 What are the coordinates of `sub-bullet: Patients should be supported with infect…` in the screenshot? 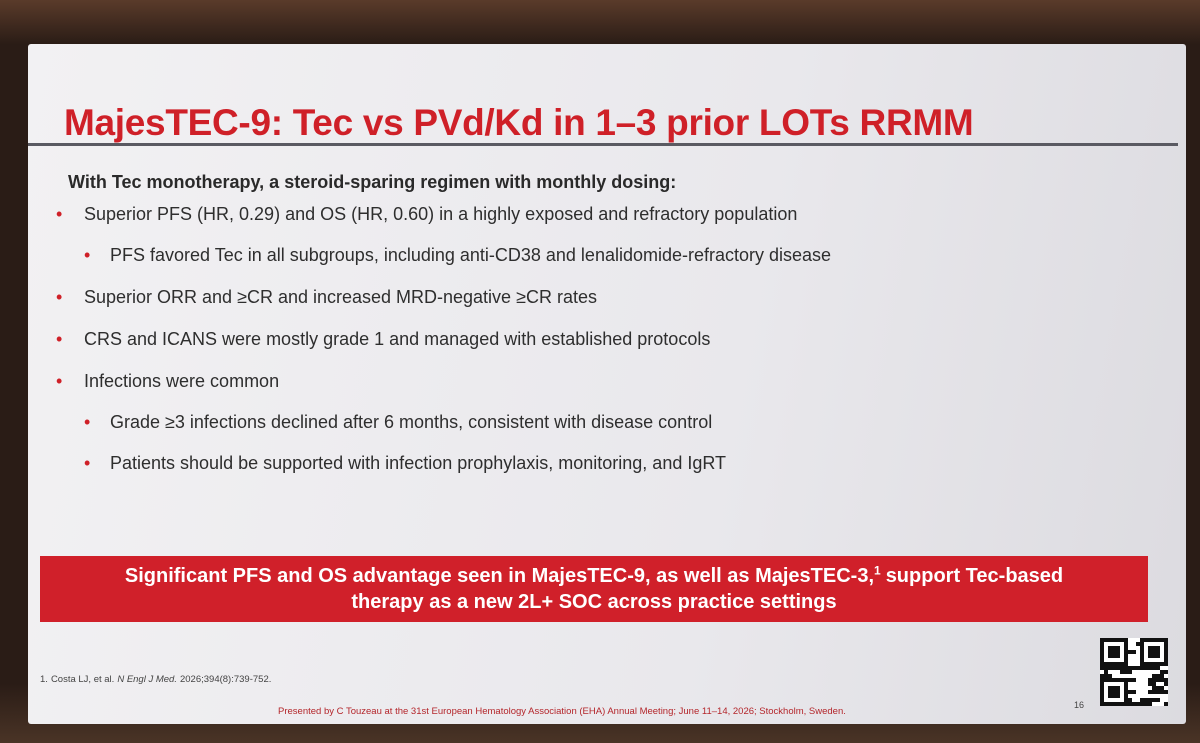 It's located at (457, 463).